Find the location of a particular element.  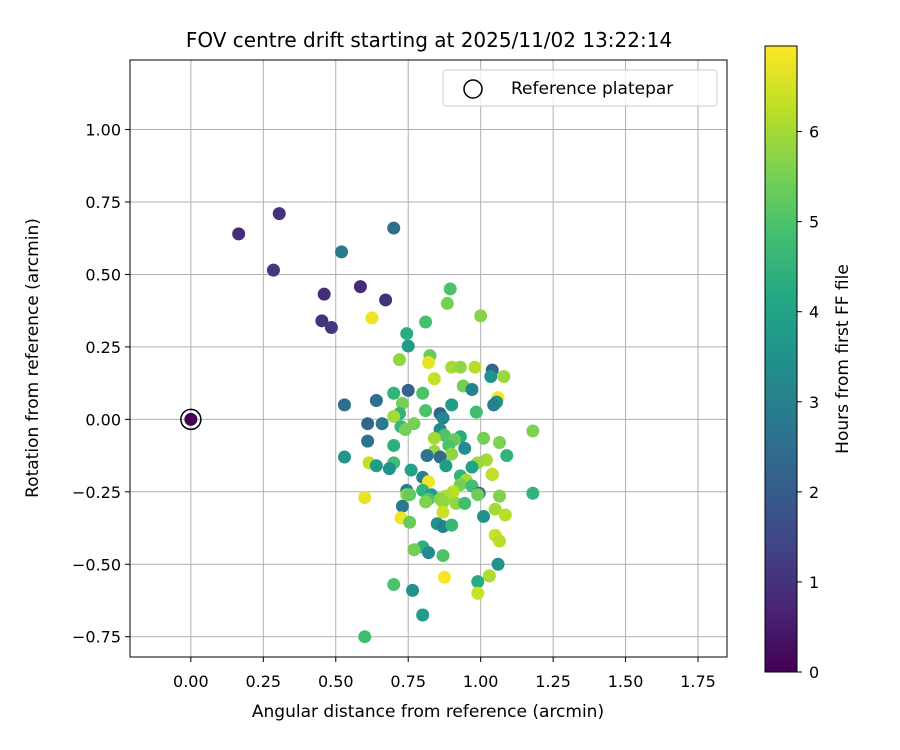

colorbar-tick-label: 0 is located at coordinates (814, 672).